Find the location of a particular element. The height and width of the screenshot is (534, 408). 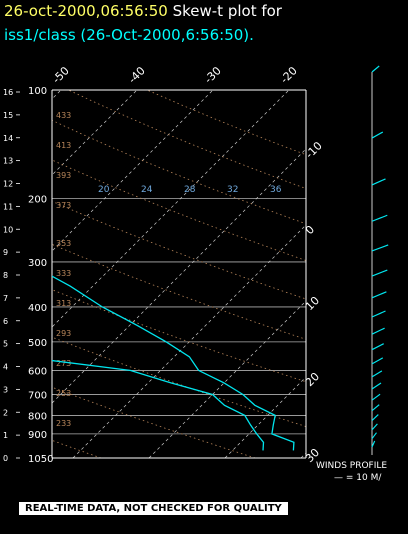

adiabat-label: 333 is located at coordinates (63, 273).